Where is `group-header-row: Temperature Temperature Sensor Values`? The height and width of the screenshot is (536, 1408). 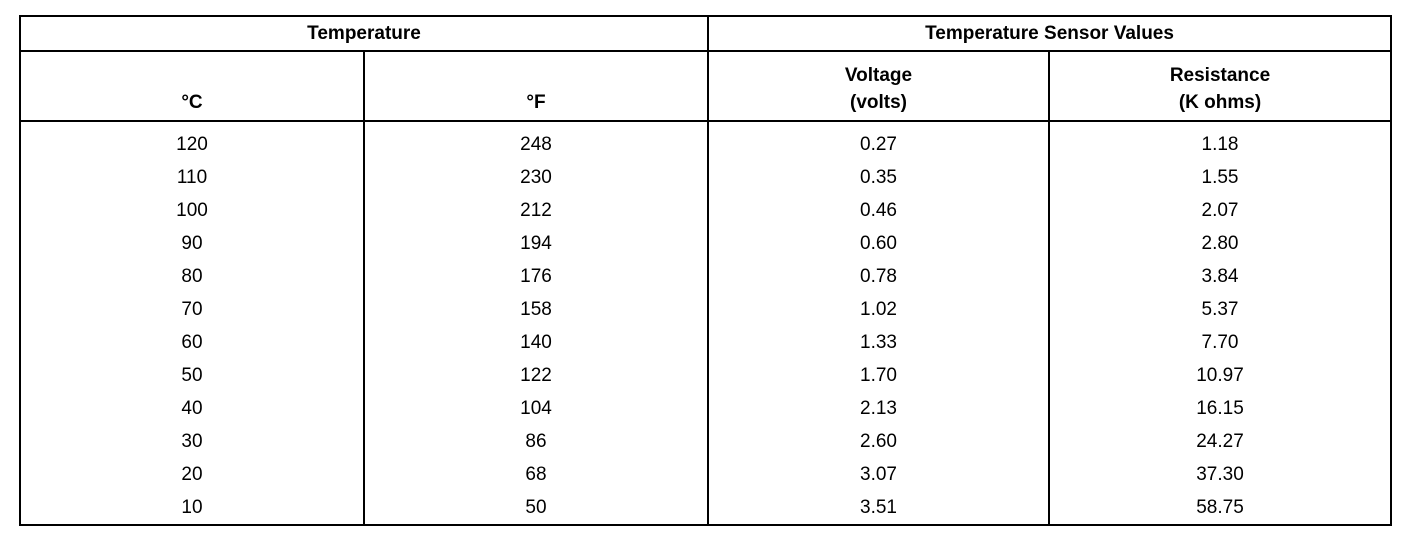
group-header-row: Temperature Temperature Sensor Values is located at coordinates (705, 33).